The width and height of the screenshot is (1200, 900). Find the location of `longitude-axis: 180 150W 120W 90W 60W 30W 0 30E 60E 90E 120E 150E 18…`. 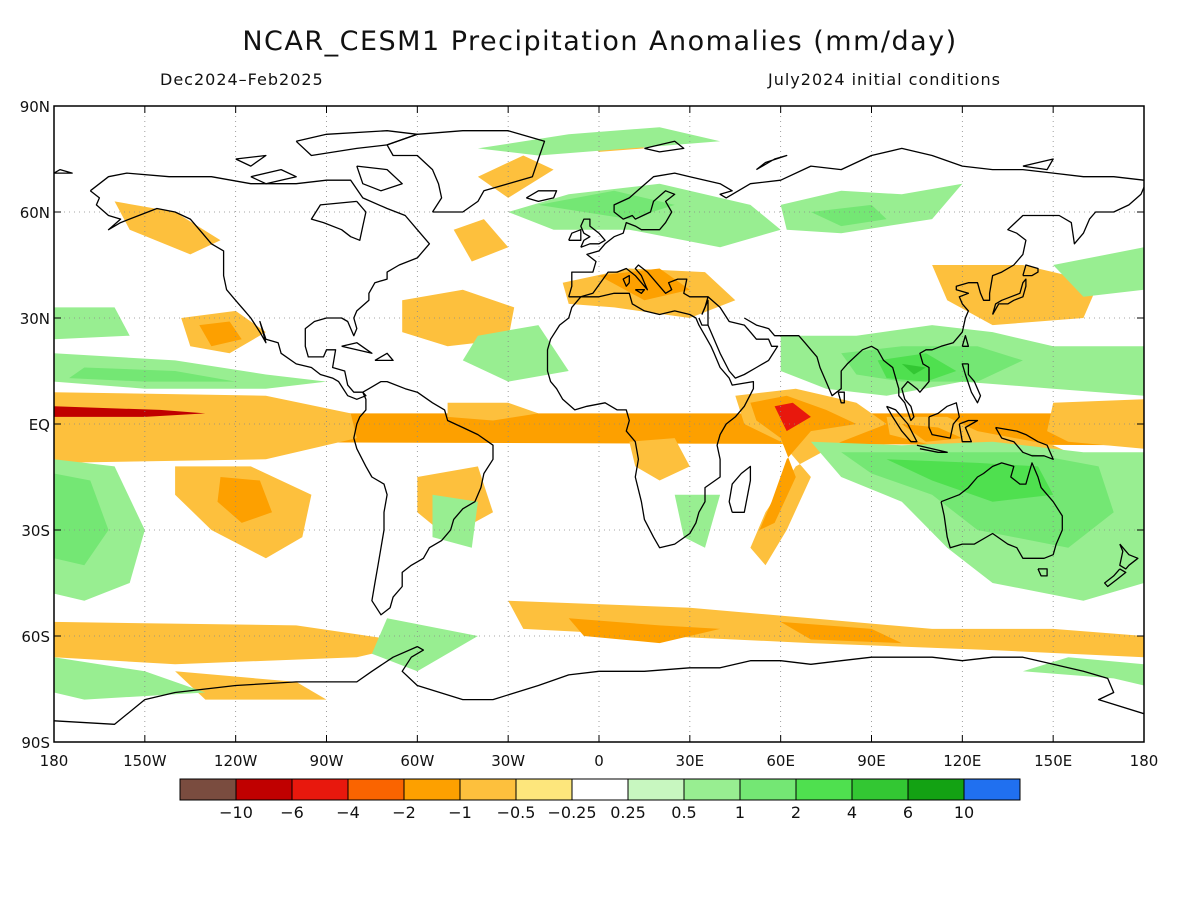

longitude-axis: 180 150W 120W 90W 60W 30W 0 30E 60E 90E 120E 150E 18… is located at coordinates (599, 761).